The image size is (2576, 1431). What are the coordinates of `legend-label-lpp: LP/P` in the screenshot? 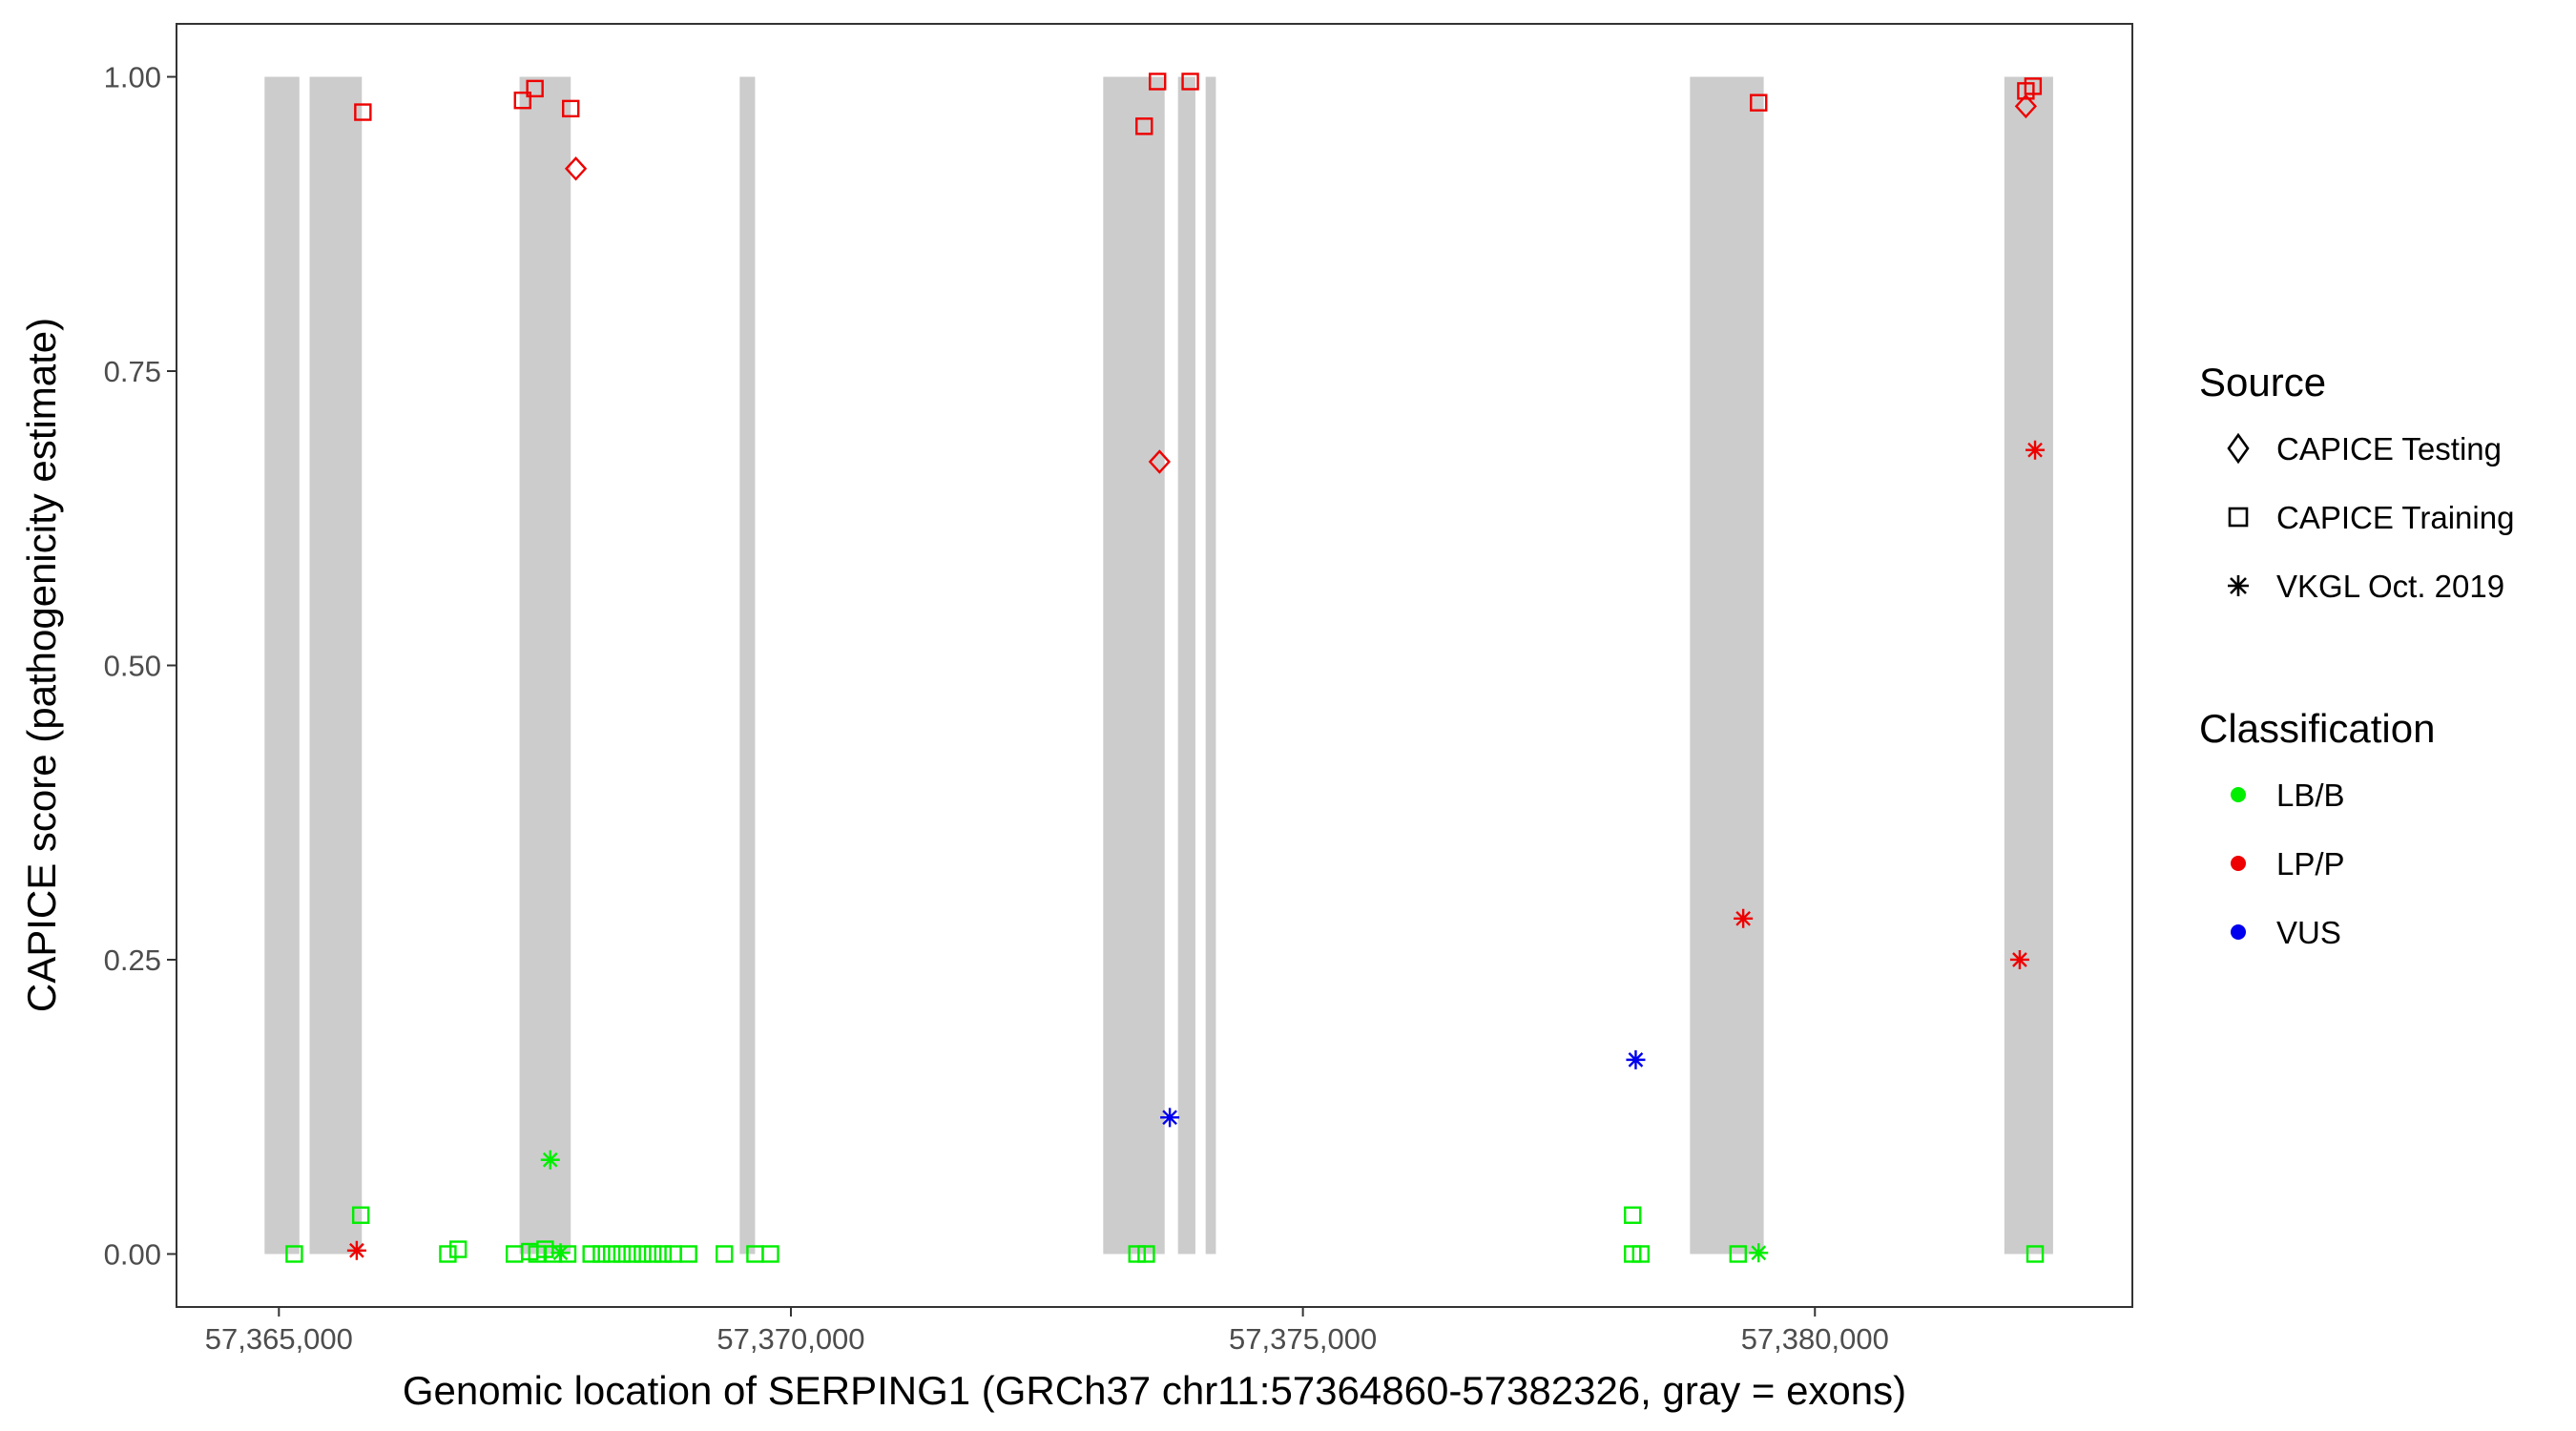 It's located at (2310, 863).